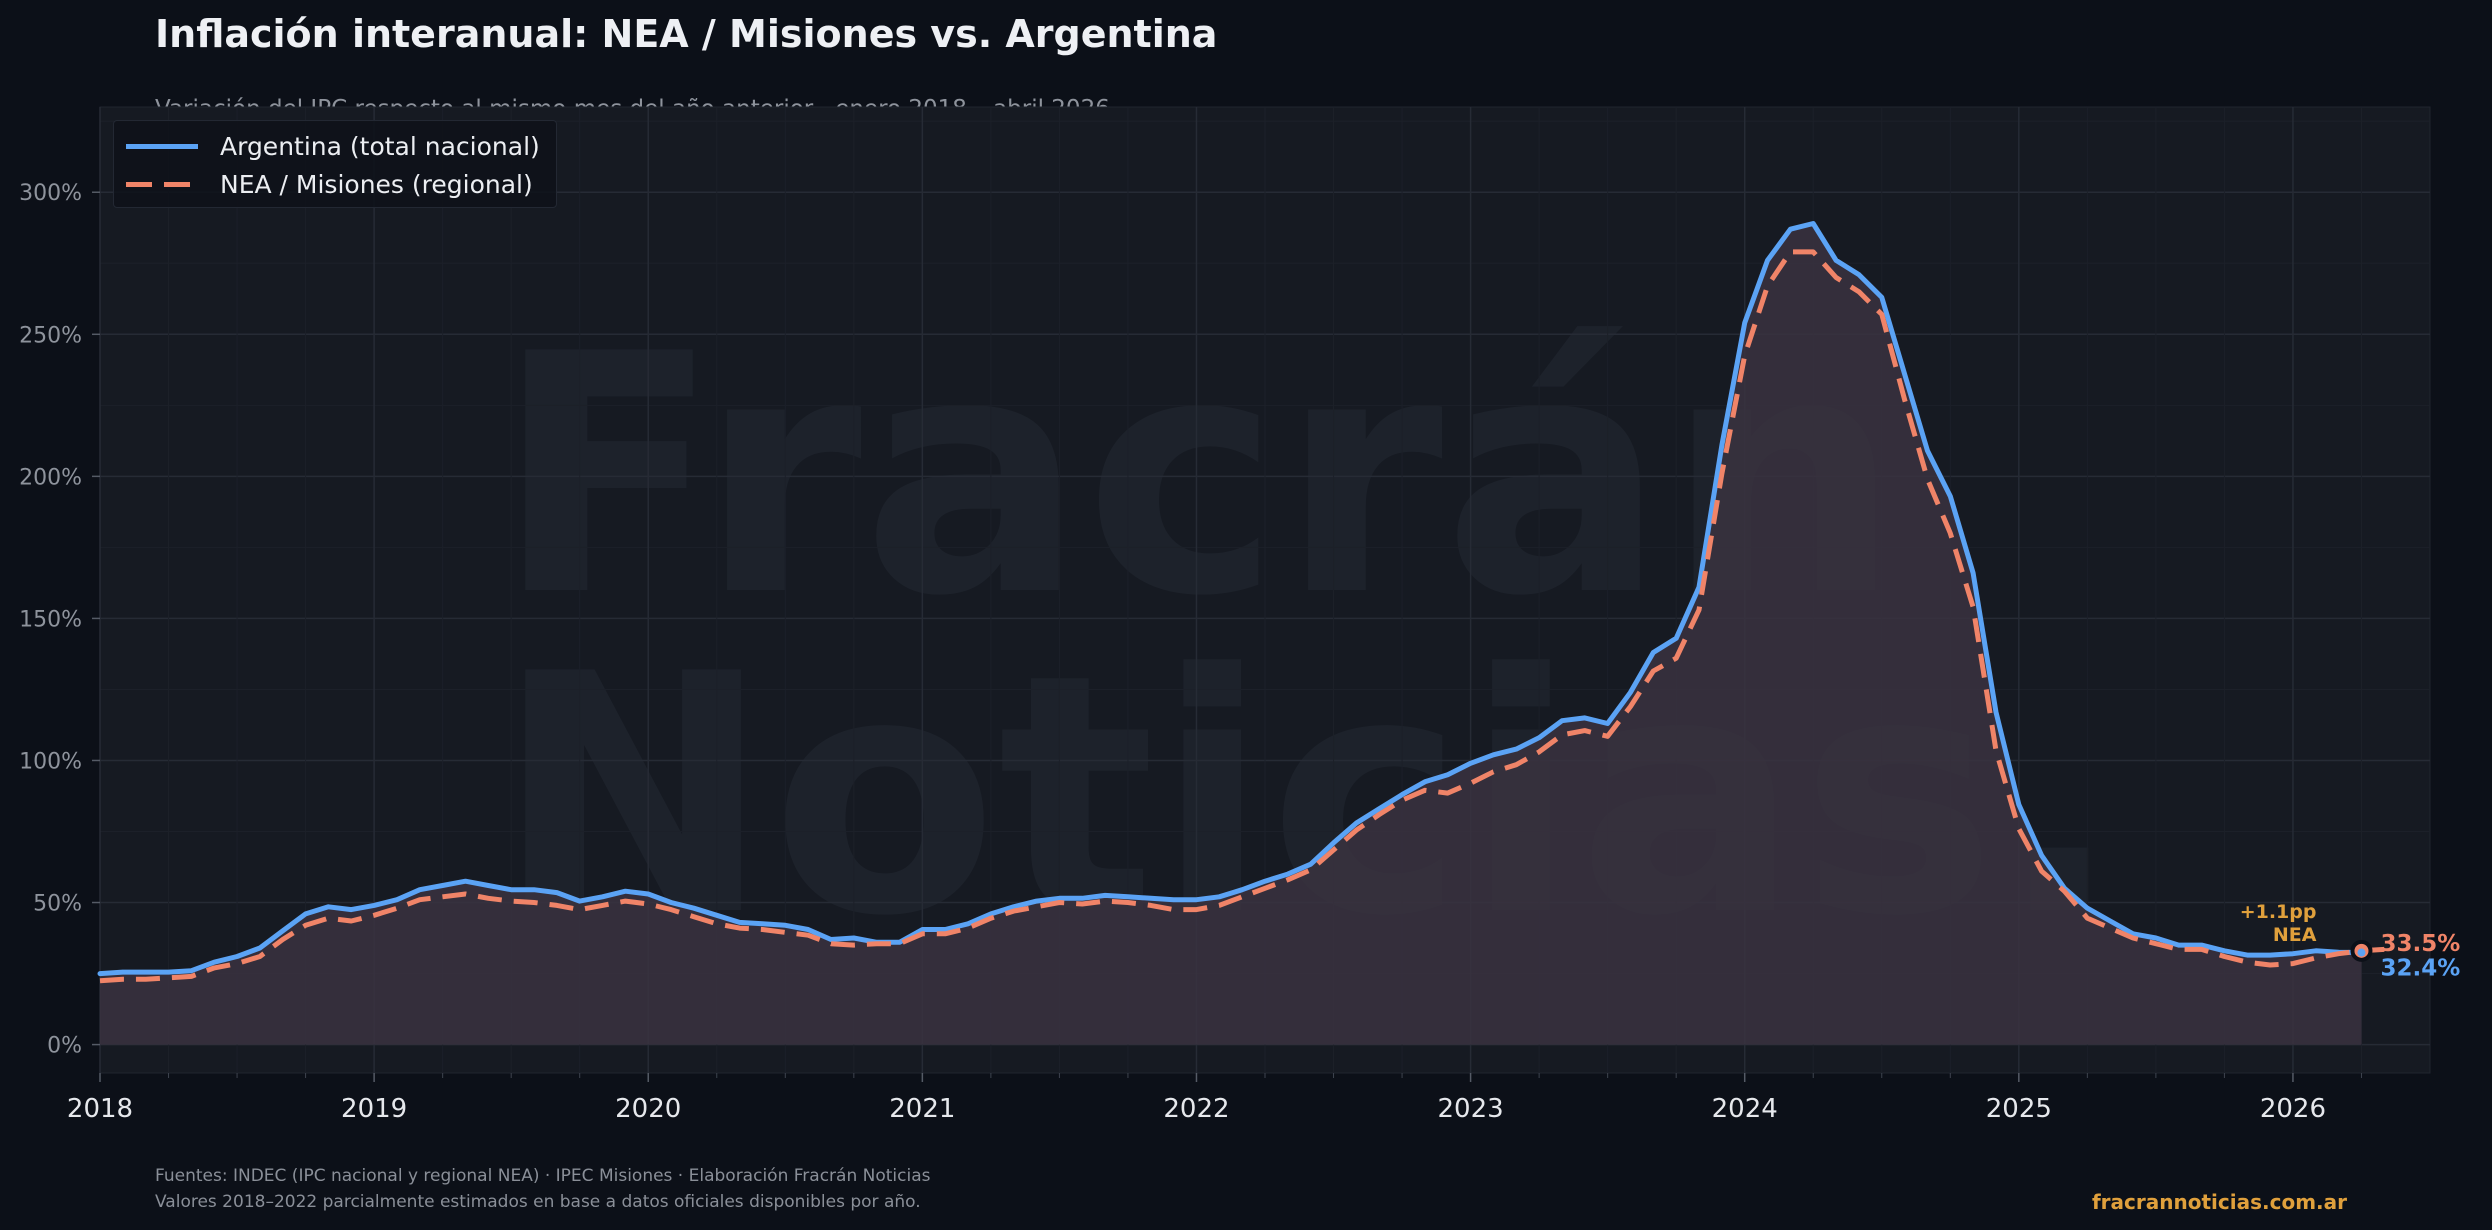  What do you see at coordinates (2420, 944) in the screenshot?
I see `last-value-nea: 33.5%` at bounding box center [2420, 944].